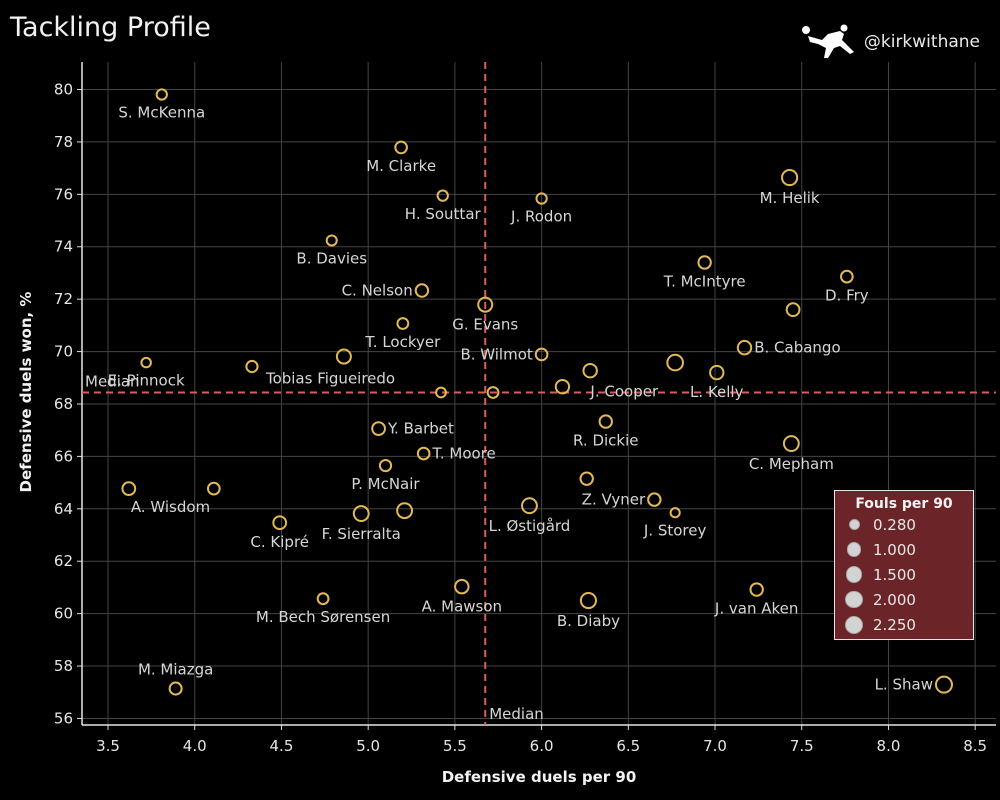 The height and width of the screenshot is (800, 1000). What do you see at coordinates (63, 509) in the screenshot?
I see `y-tick-label: 64` at bounding box center [63, 509].